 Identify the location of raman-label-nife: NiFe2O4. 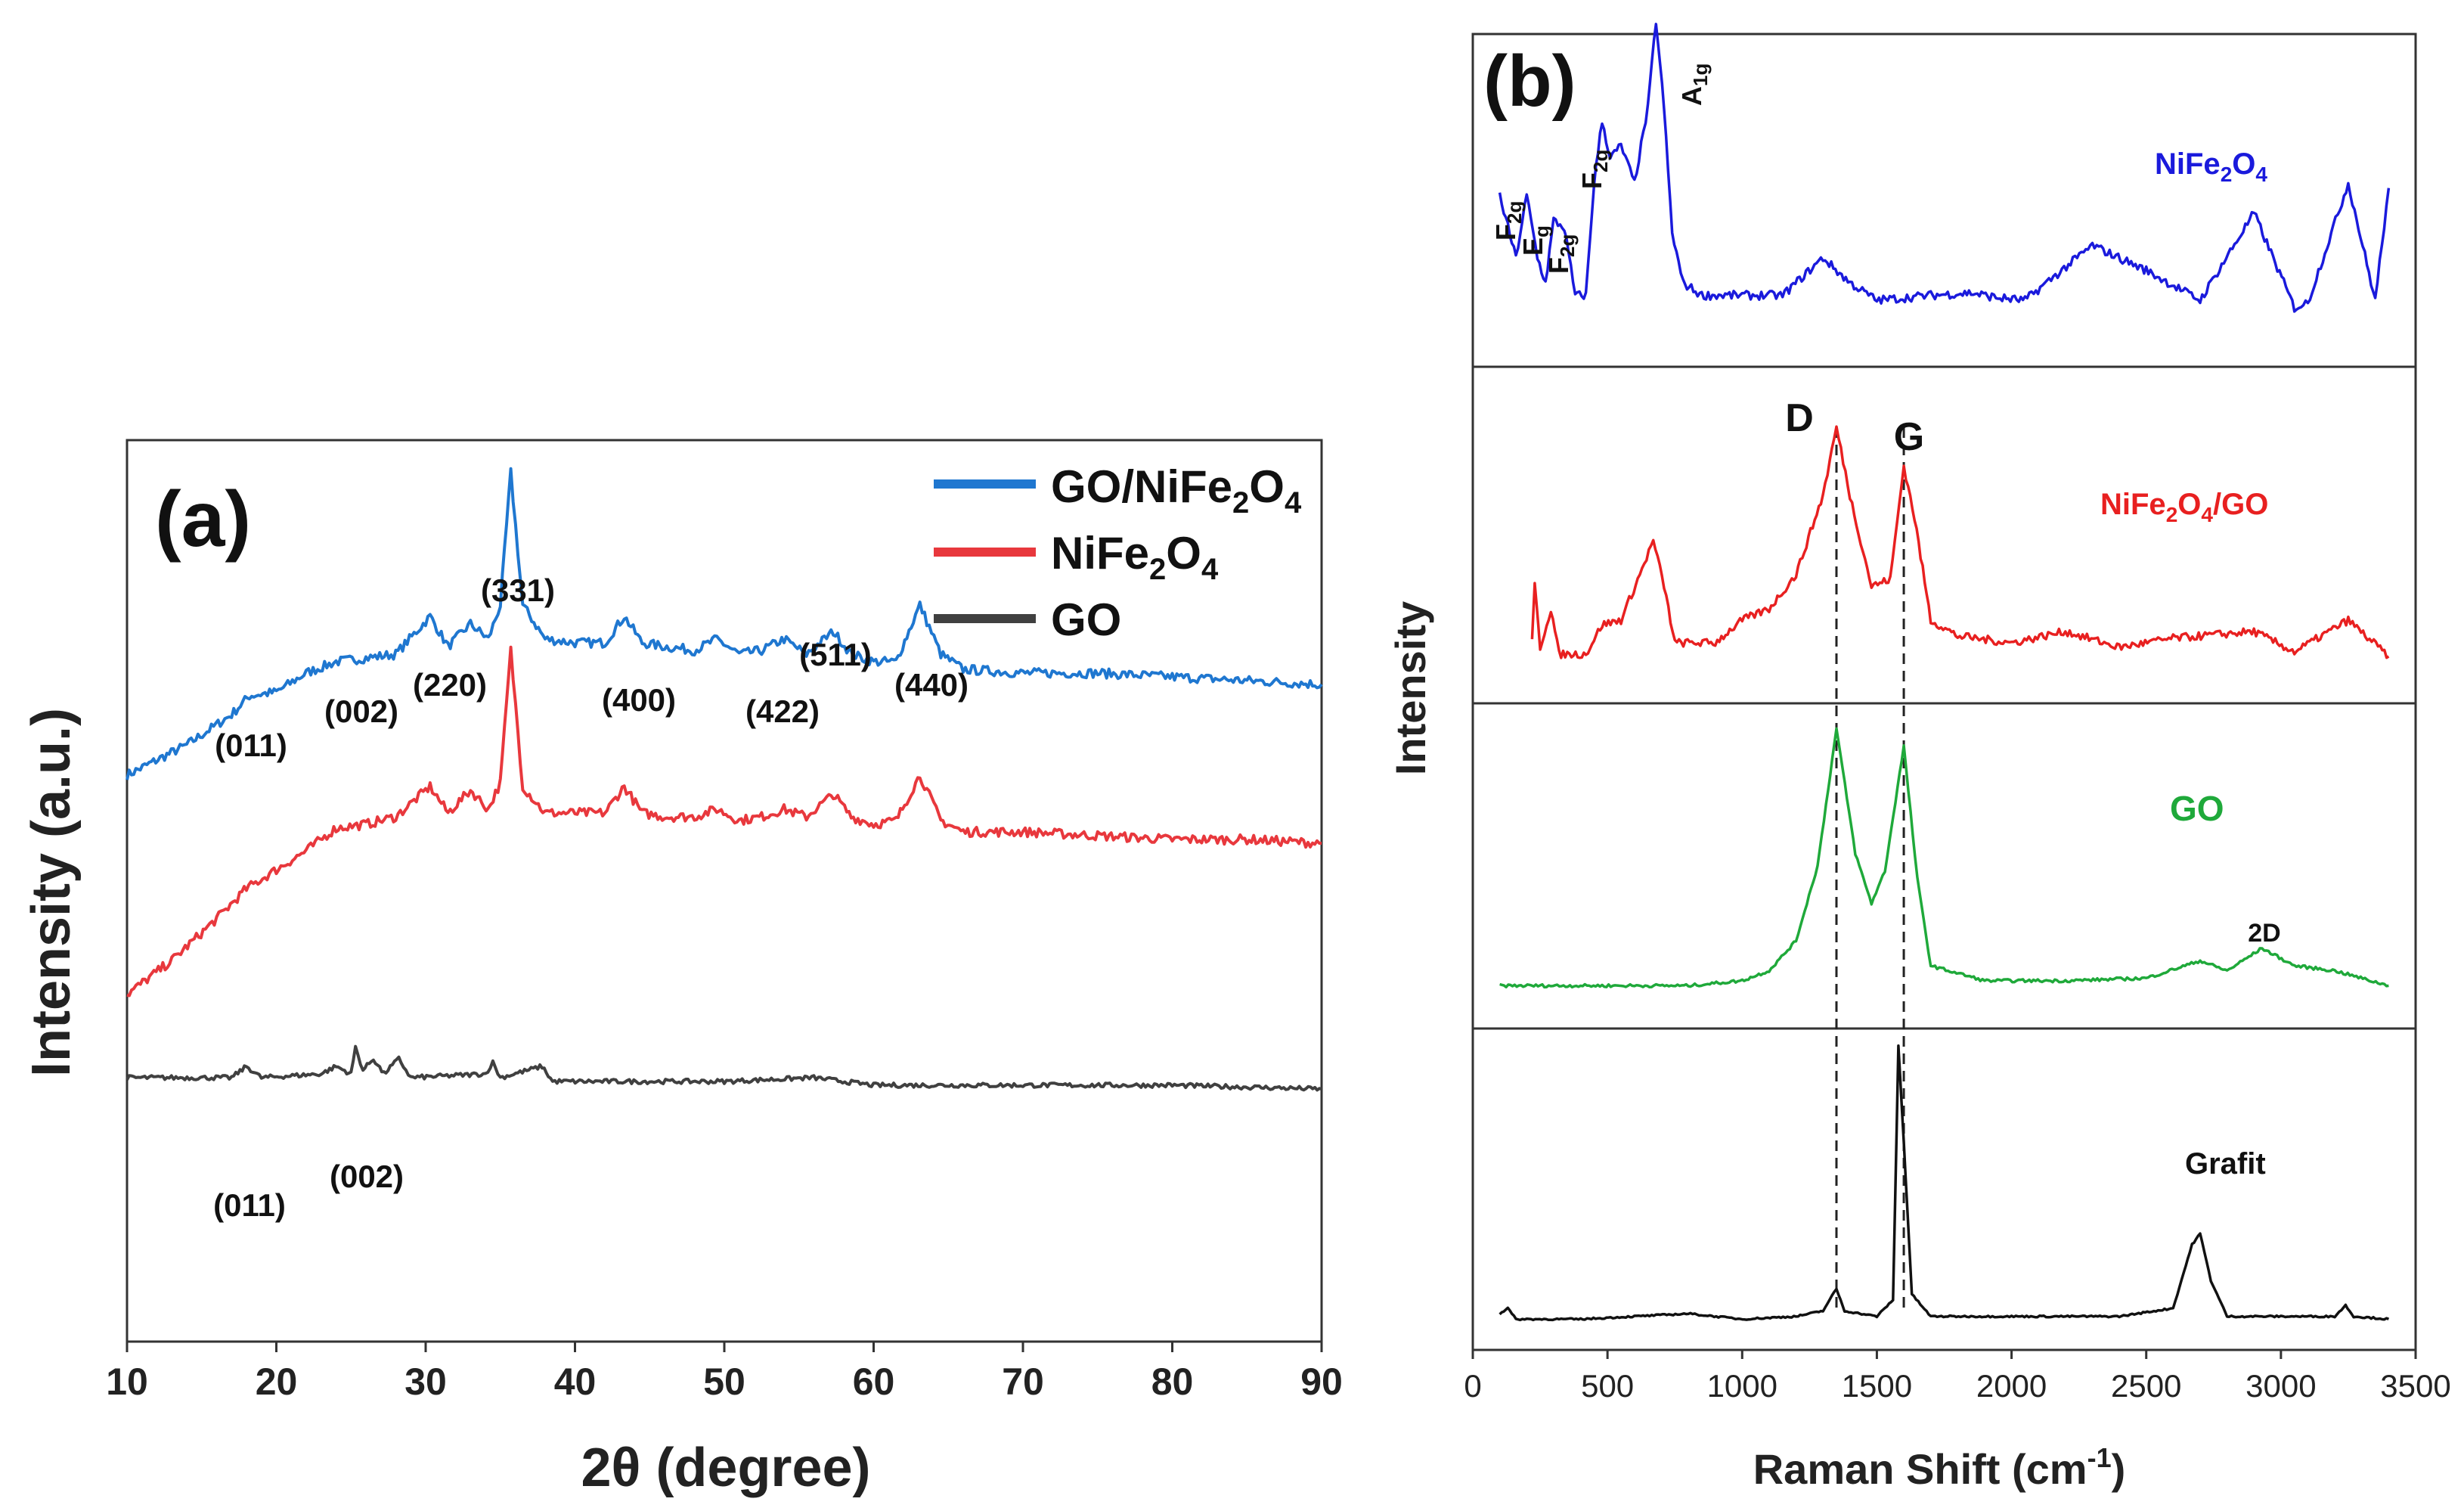
(2211, 167).